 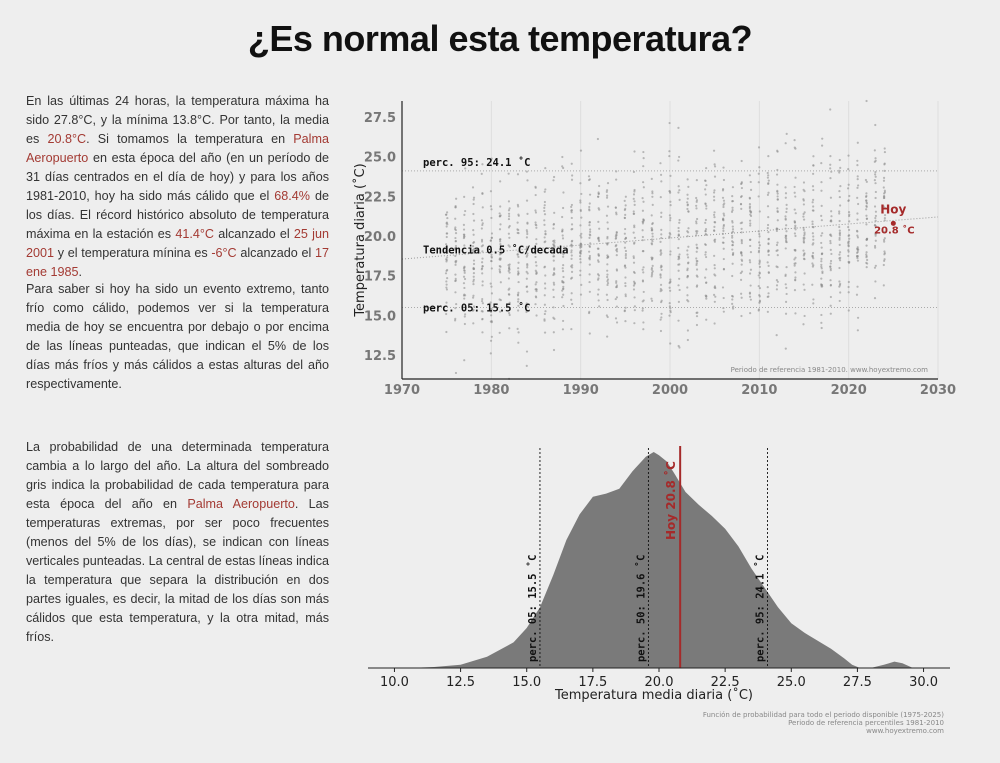 I want to click on x-tick-label: 10.0, so click(x=394, y=682).